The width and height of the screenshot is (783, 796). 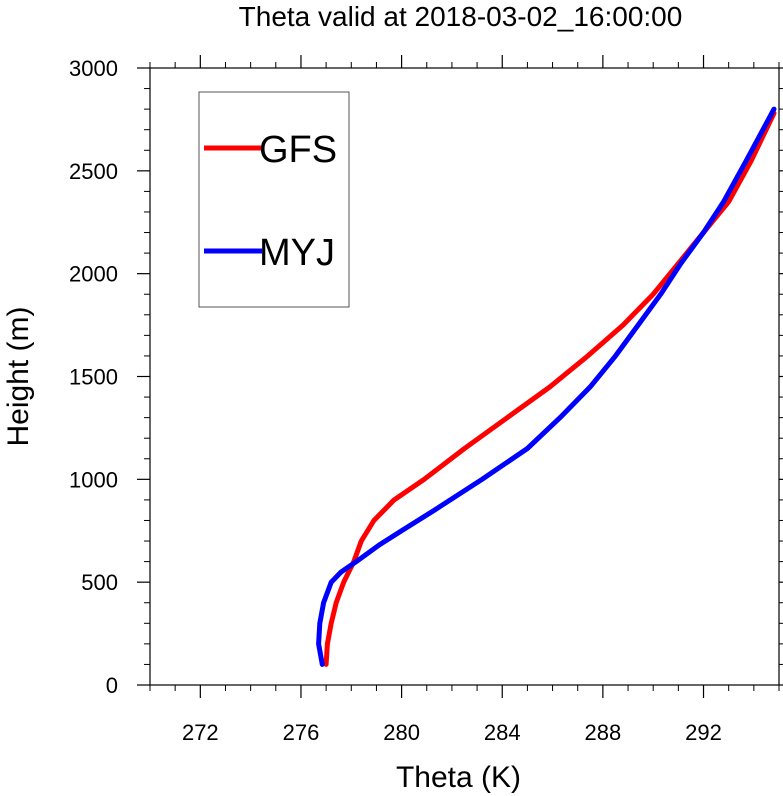 I want to click on x-tick-label: 280, so click(x=401, y=732).